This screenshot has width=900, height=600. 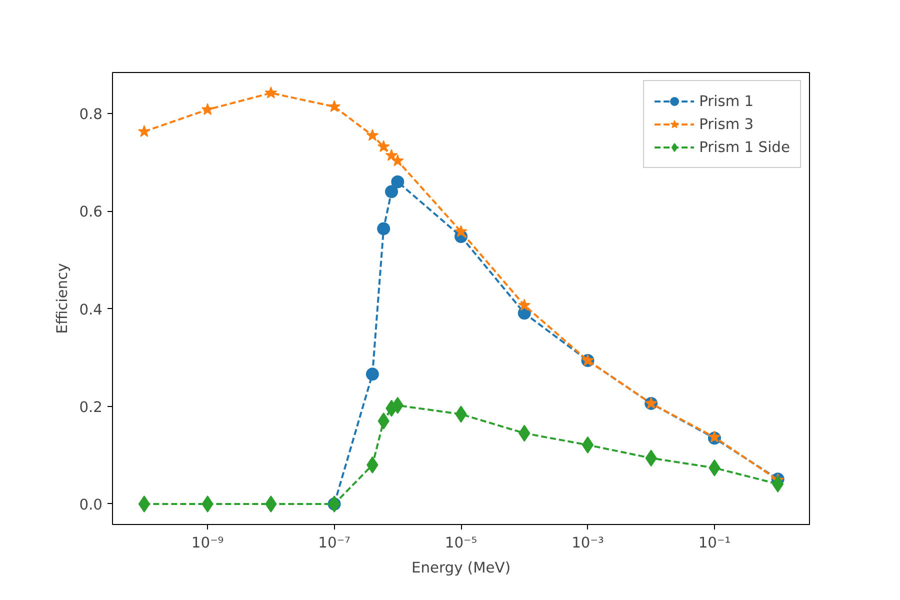 I want to click on y-tick-label: 0.6, so click(x=91, y=212).